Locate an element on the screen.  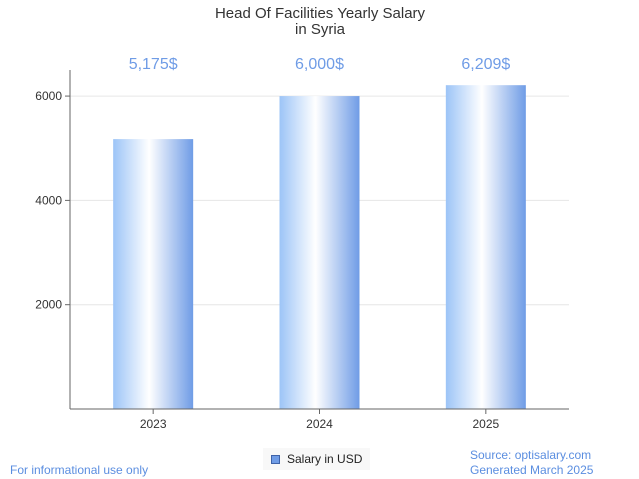
data-label-2024: 6,000$ is located at coordinates (319, 64).